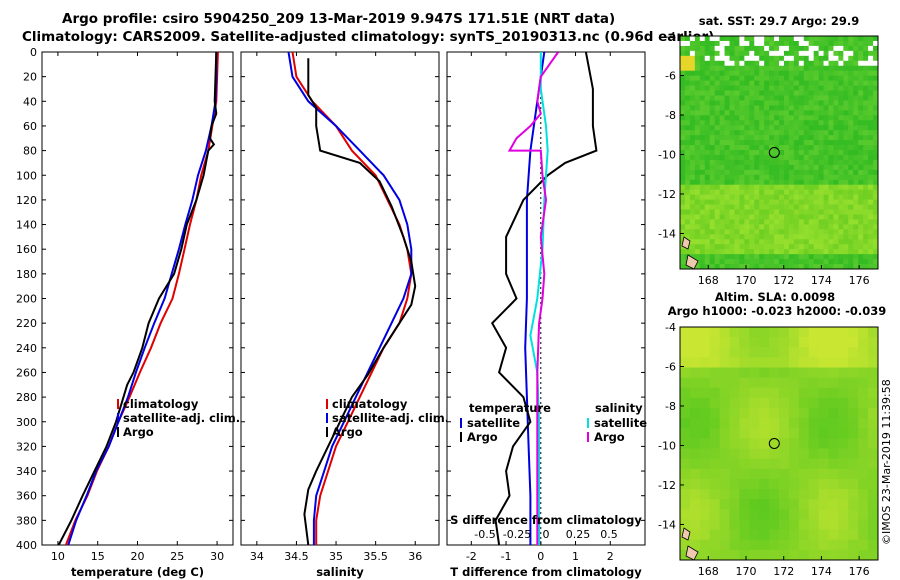 This screenshot has width=900, height=580. I want to click on temperature-argo-line, so click(544, 298).